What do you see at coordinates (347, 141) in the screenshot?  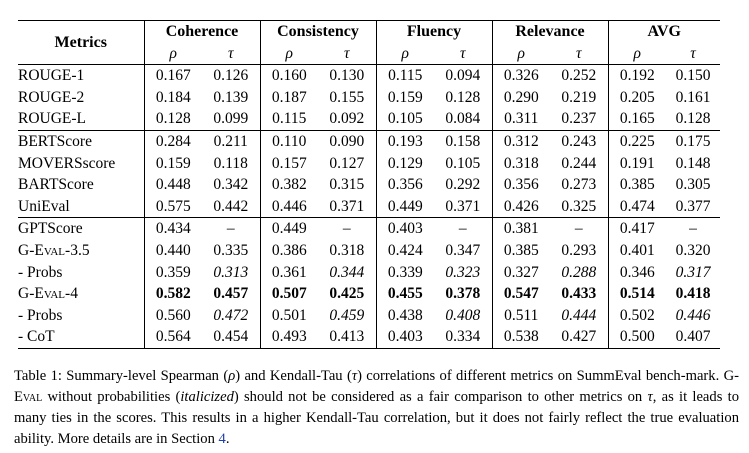 I see `tau-value: 0.090` at bounding box center [347, 141].